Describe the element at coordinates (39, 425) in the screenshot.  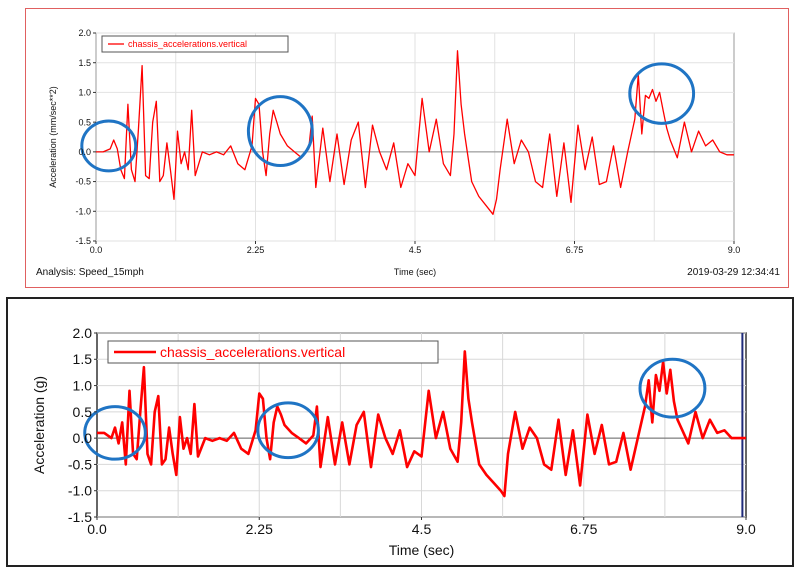
I see `y-axis-label: Acceleration (g)` at that location.